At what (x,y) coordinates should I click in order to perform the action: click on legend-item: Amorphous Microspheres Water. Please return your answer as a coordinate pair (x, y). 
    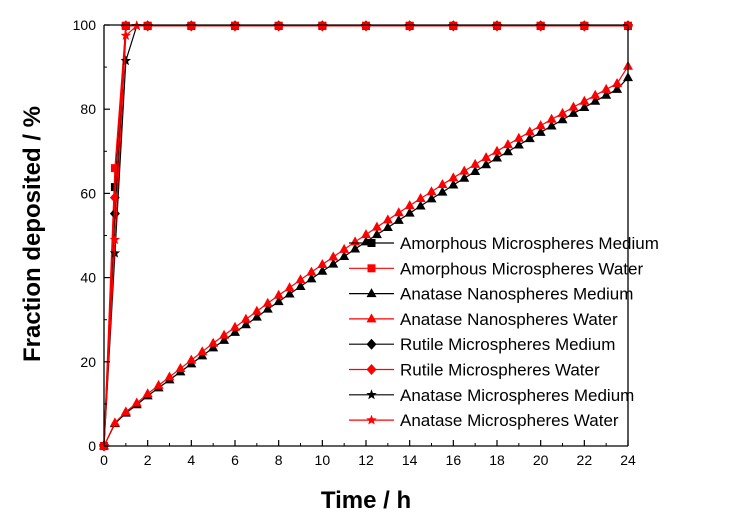
    Looking at the image, I should click on (496, 268).